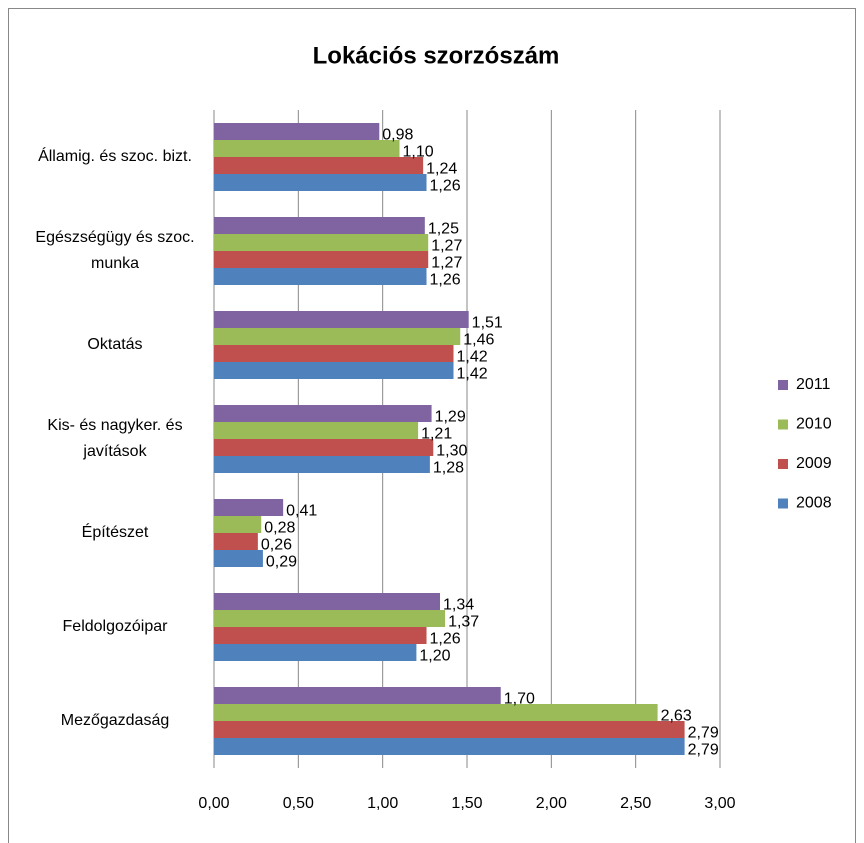 Image resolution: width=864 pixels, height=843 pixels. What do you see at coordinates (478, 340) in the screenshot?
I see `data-label: 1,46` at bounding box center [478, 340].